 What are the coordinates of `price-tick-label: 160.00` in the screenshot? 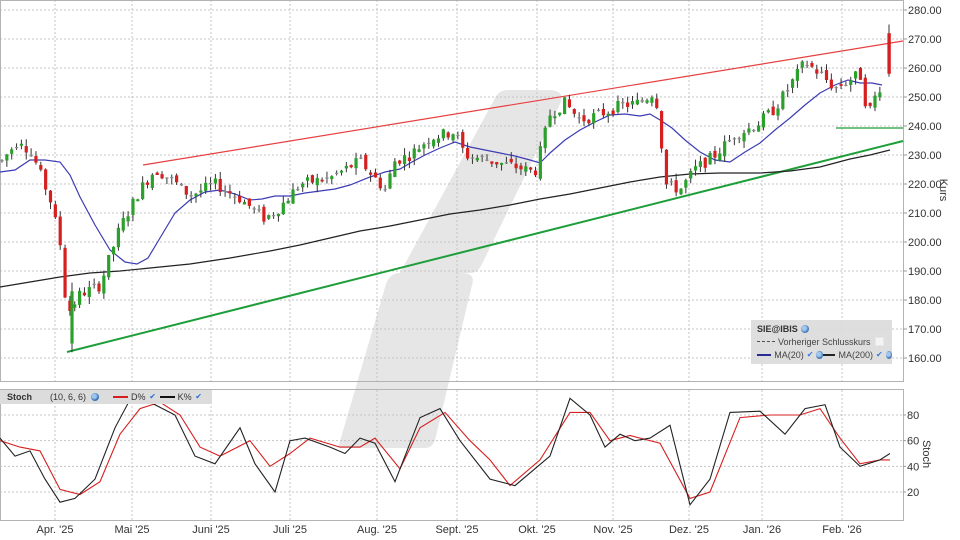 It's located at (925, 359).